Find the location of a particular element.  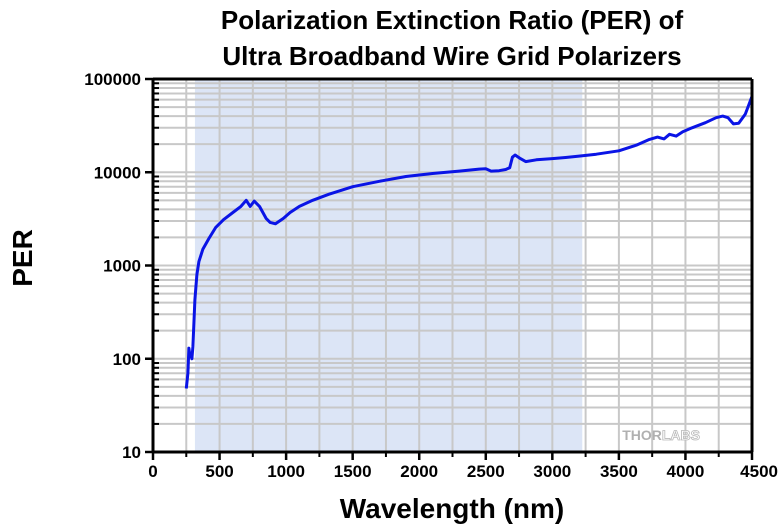

watermark-text: THORLABS is located at coordinates (661, 435).